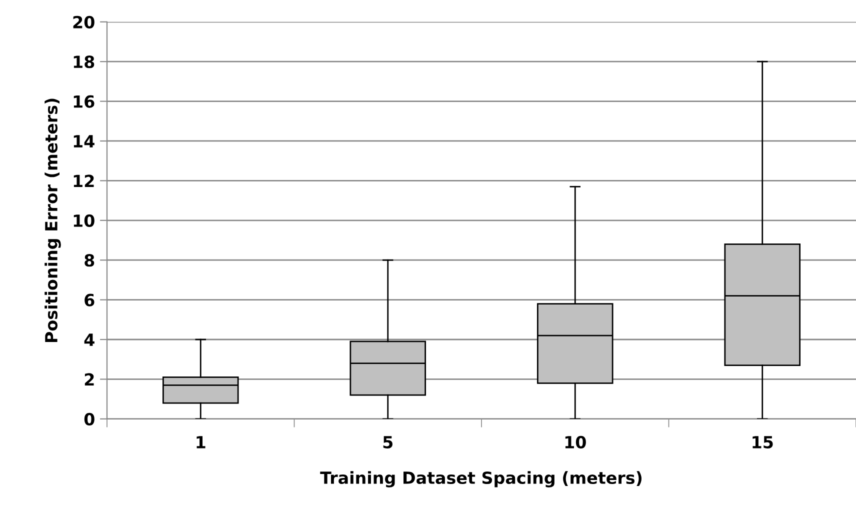  Describe the element at coordinates (89, 340) in the screenshot. I see `y-tick-label: 4` at that location.